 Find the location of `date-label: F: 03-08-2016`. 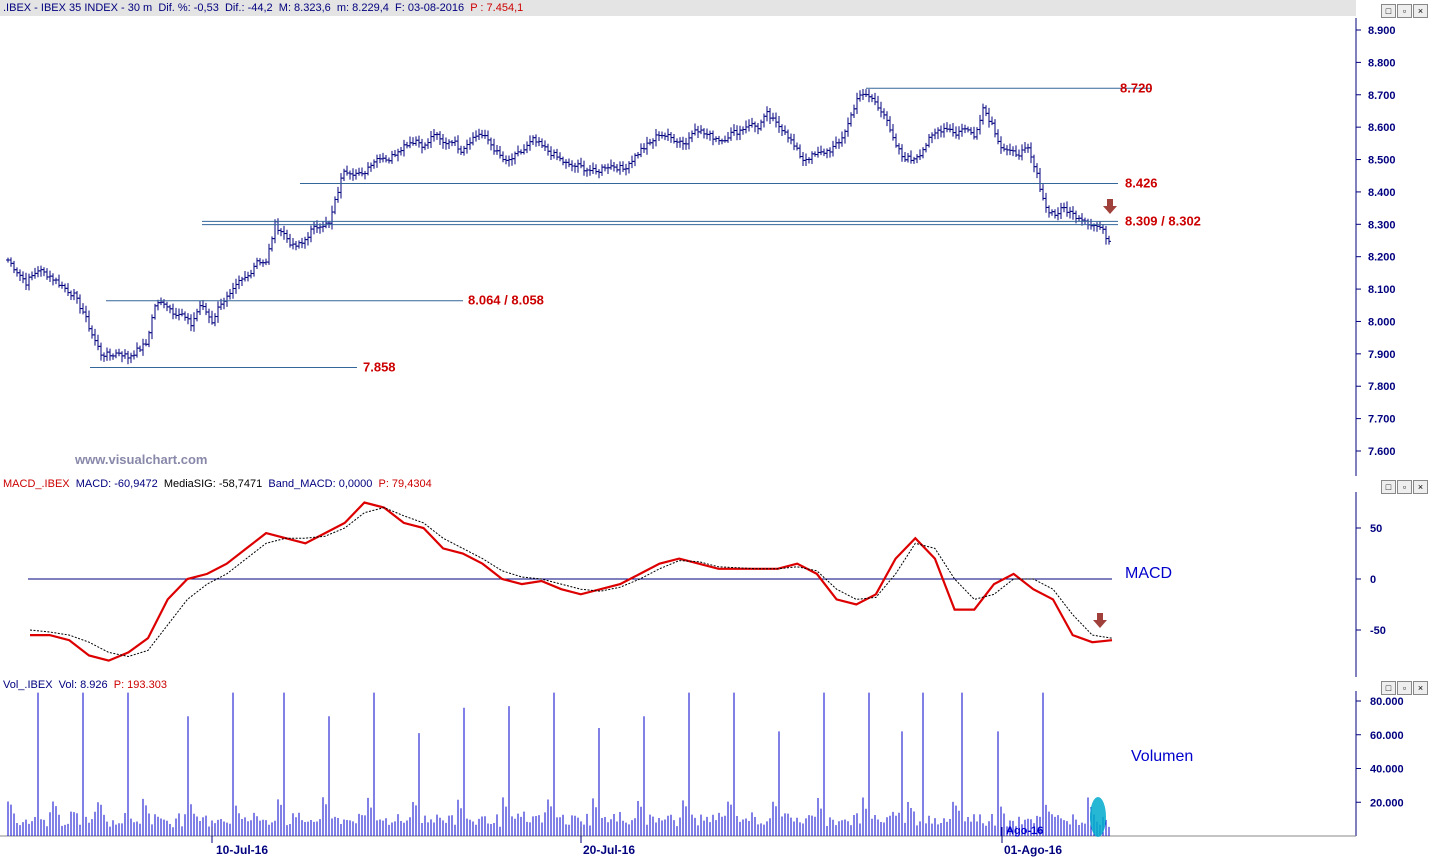

date-label: F: 03-08-2016 is located at coordinates (430, 8).